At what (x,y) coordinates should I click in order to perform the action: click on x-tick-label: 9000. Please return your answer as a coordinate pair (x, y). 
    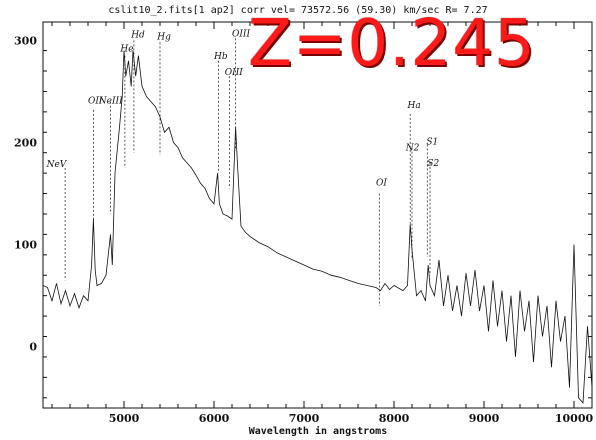
    Looking at the image, I should click on (484, 418).